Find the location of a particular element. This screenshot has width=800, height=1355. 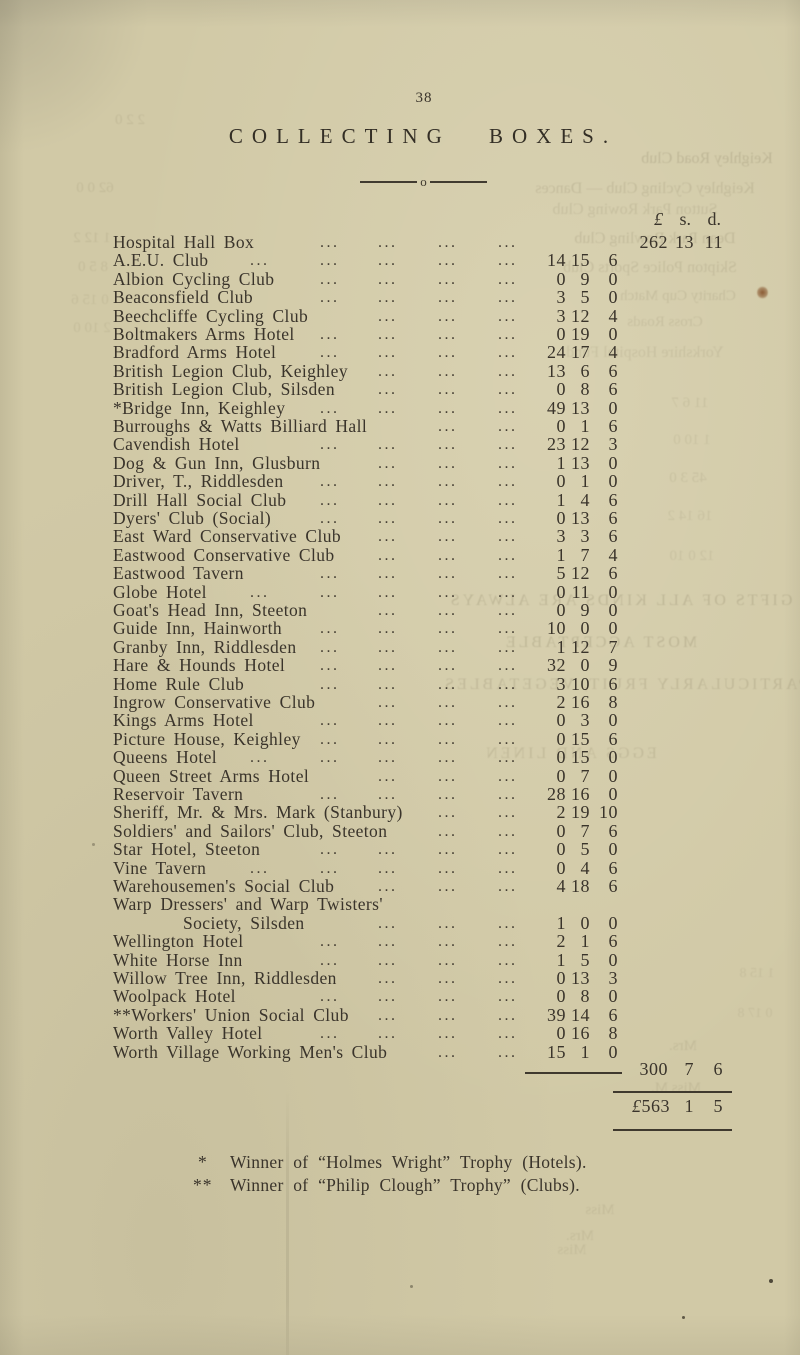

amount-shillings: 12 is located at coordinates (580, 315).